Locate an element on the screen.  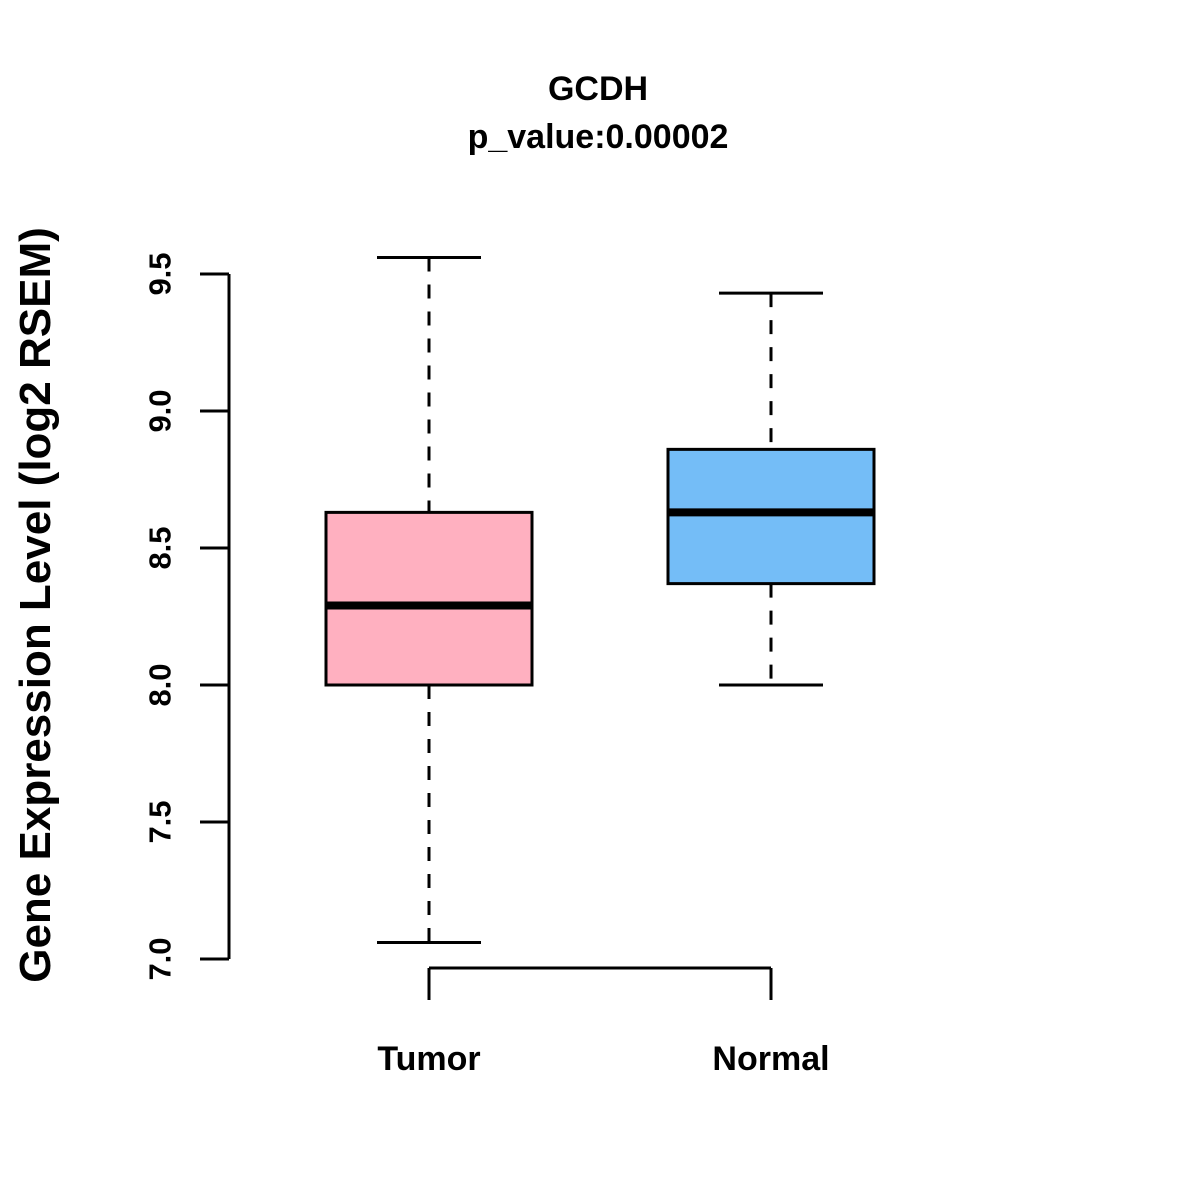
tumor-box is located at coordinates (429, 598).